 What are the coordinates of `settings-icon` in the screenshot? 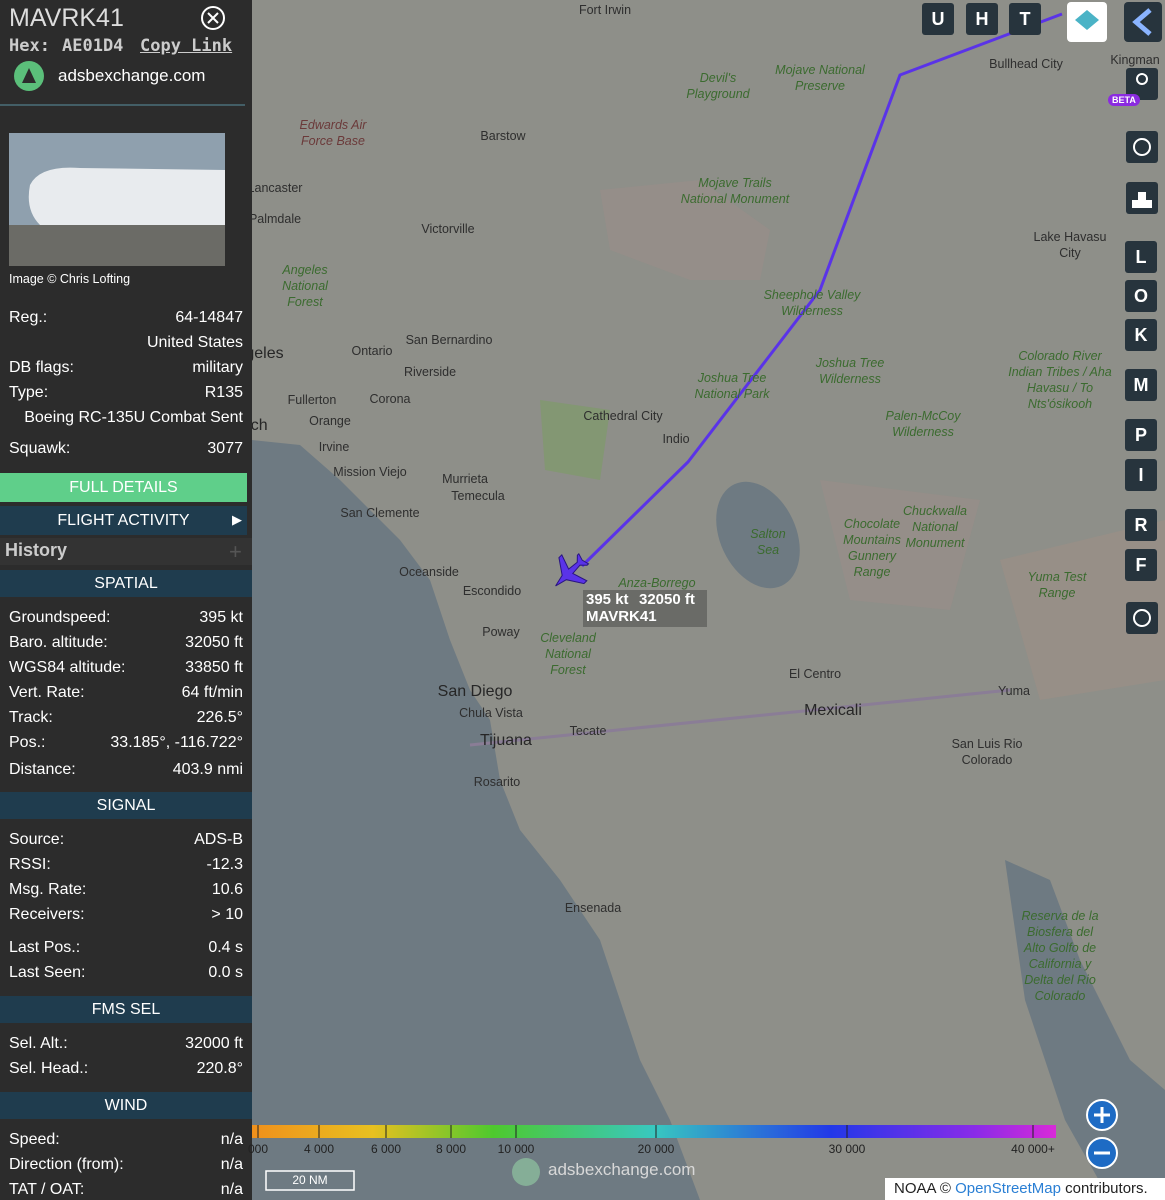 It's located at (1142, 147).